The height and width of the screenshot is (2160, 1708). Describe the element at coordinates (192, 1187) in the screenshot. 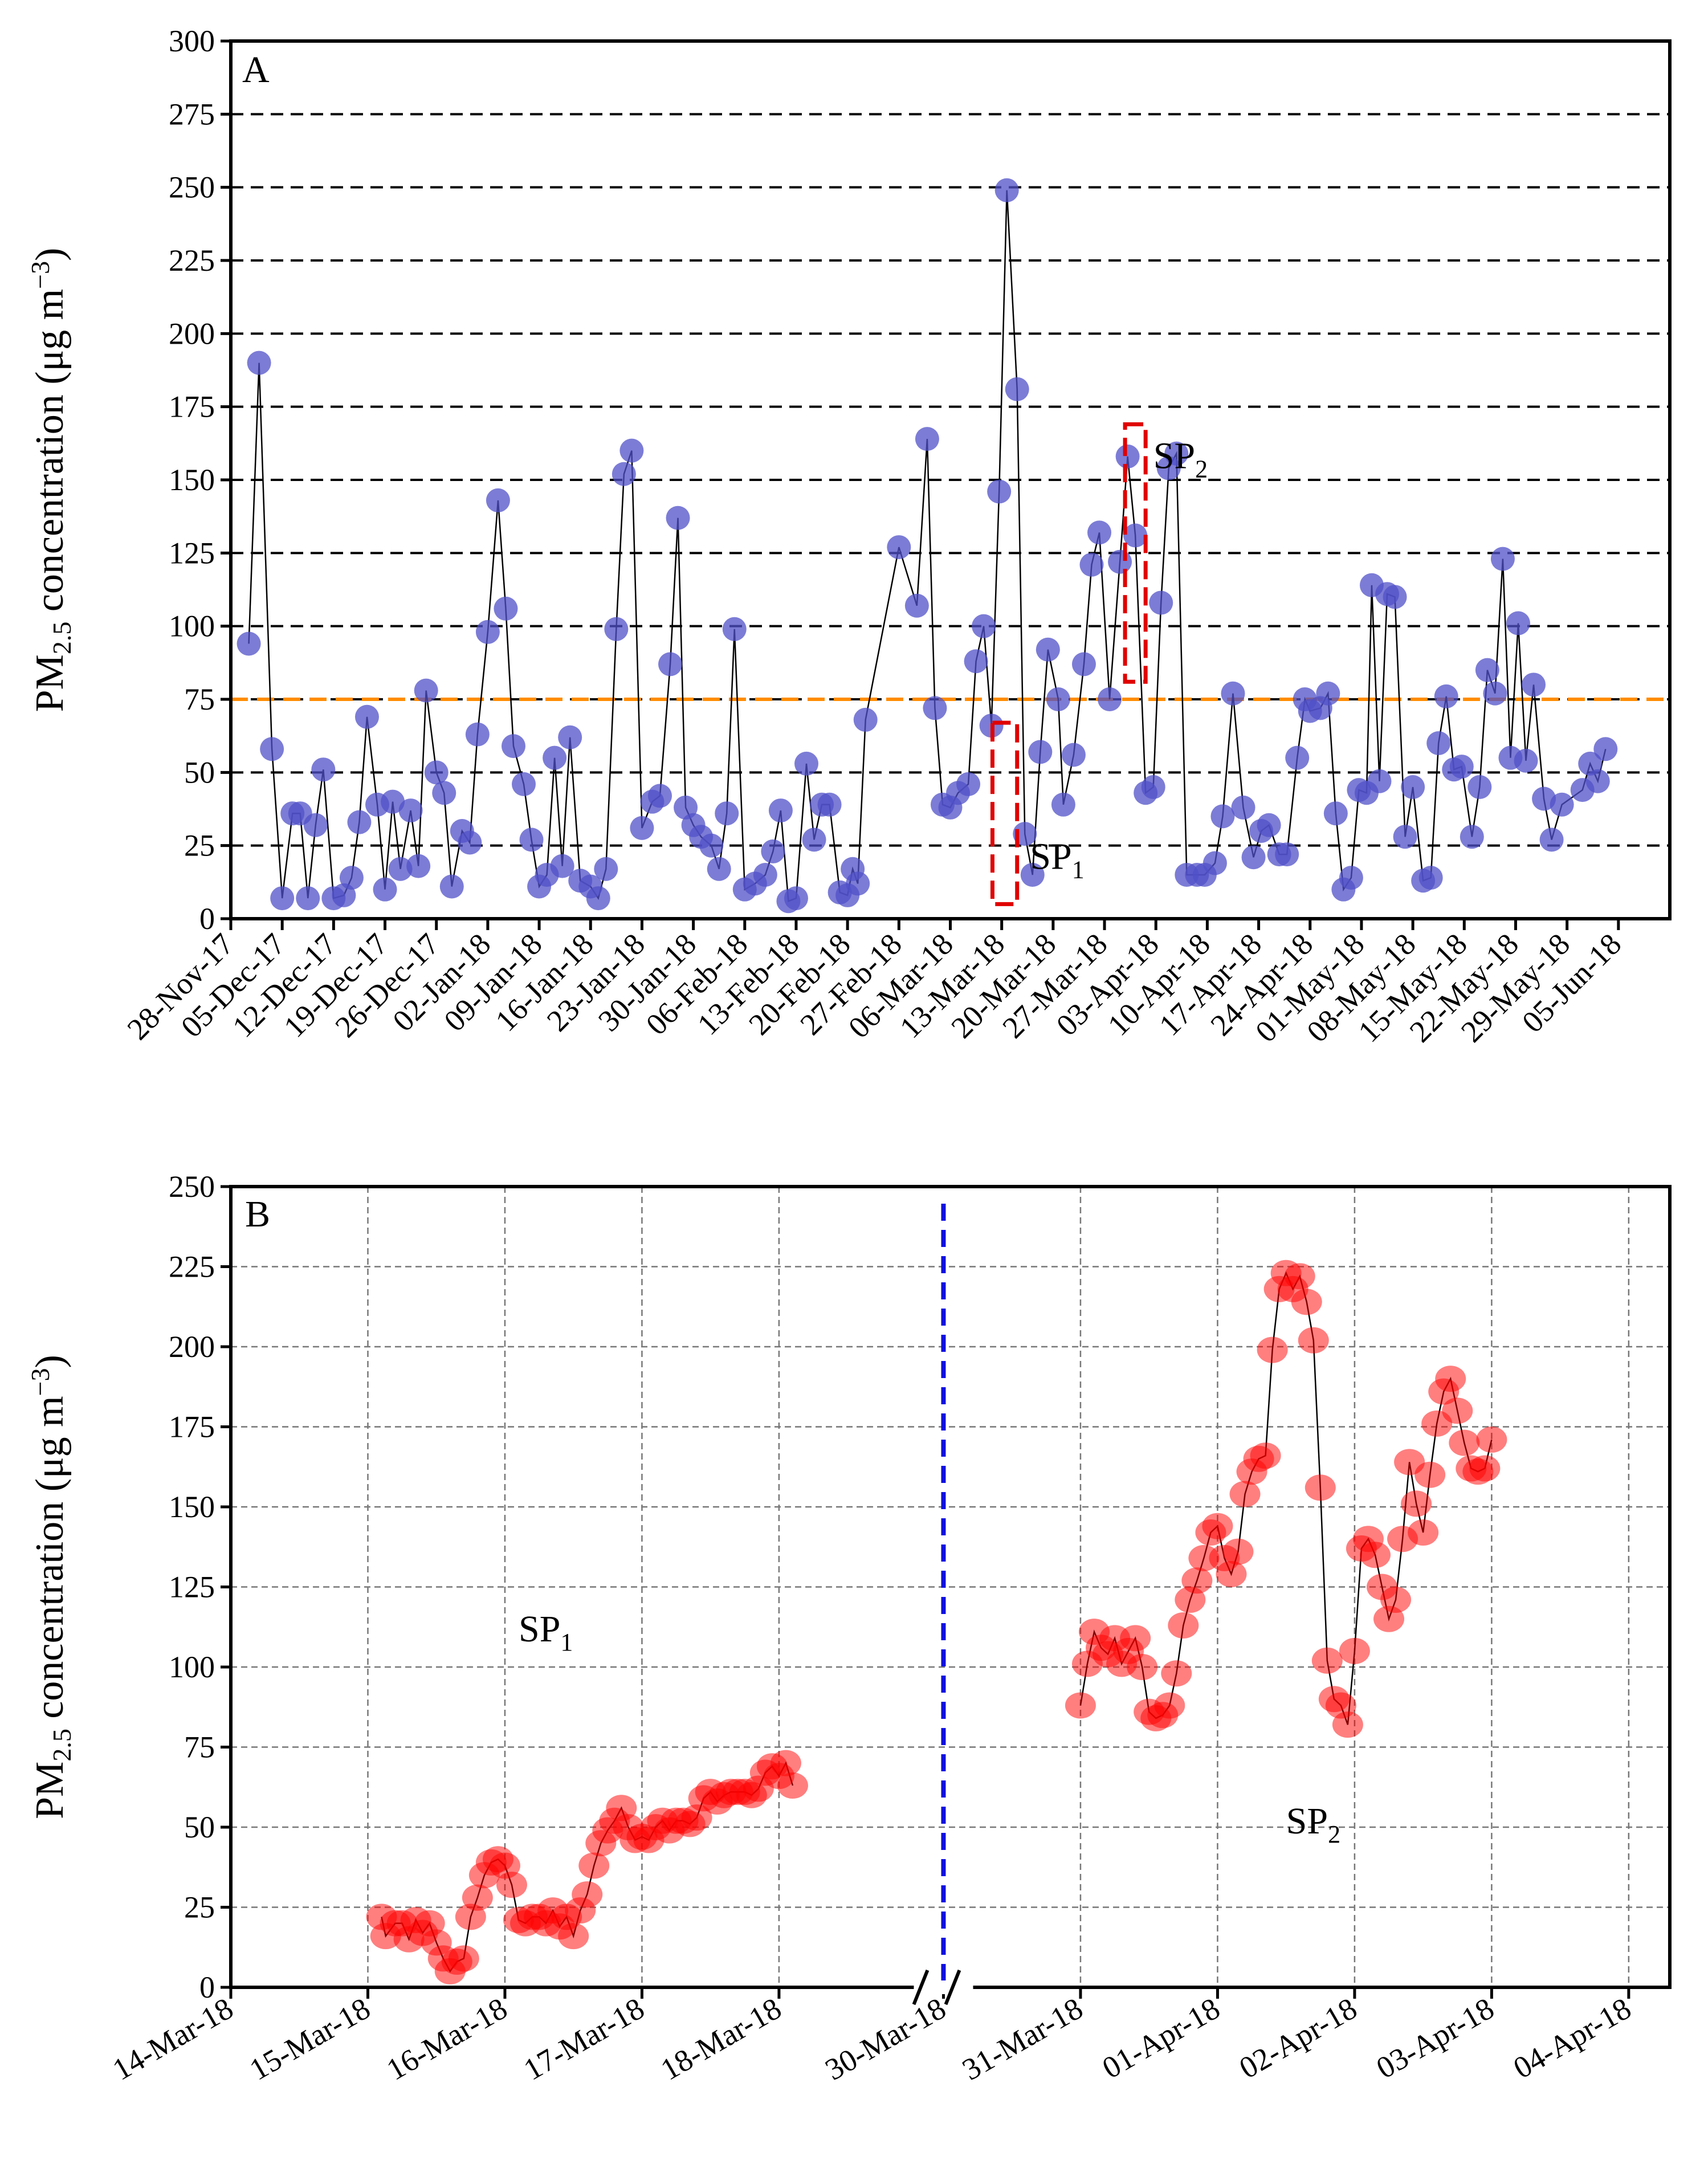

I see `y-tick-label: 250` at that location.